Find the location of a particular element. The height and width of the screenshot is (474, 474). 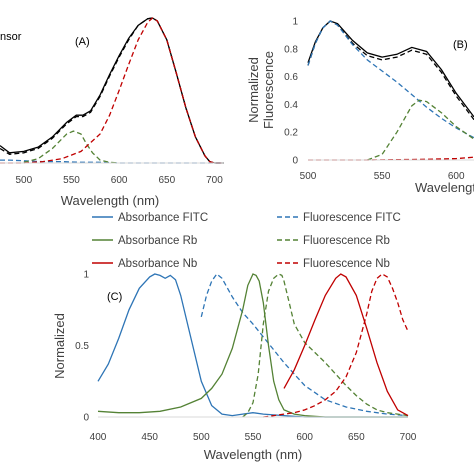

panel-a-series-rb is located at coordinates (71, 147).